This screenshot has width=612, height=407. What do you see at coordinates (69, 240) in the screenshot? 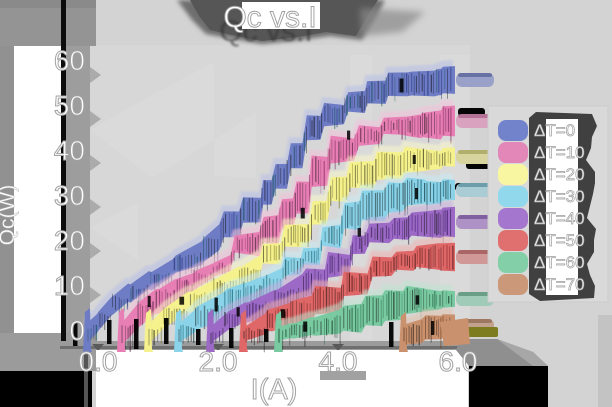
I see `svg-text: 20` at bounding box center [69, 240].